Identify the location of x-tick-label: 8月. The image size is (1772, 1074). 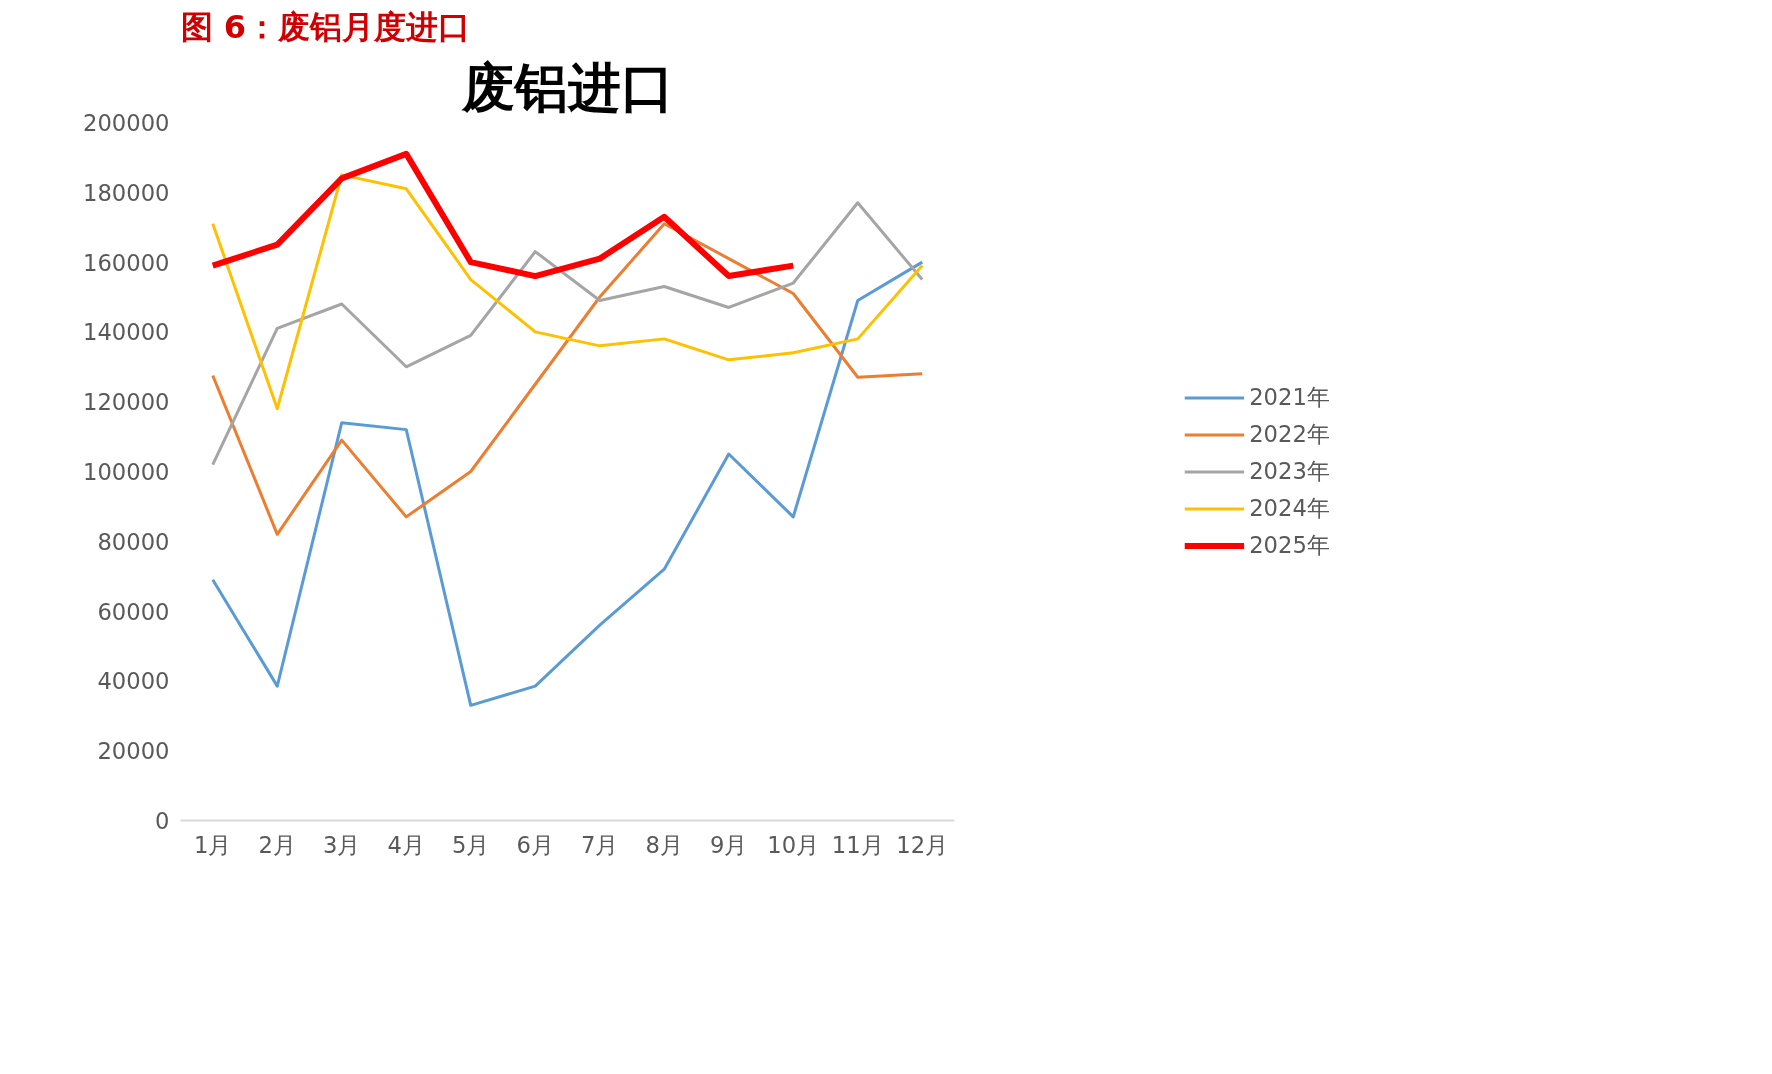
(664, 844).